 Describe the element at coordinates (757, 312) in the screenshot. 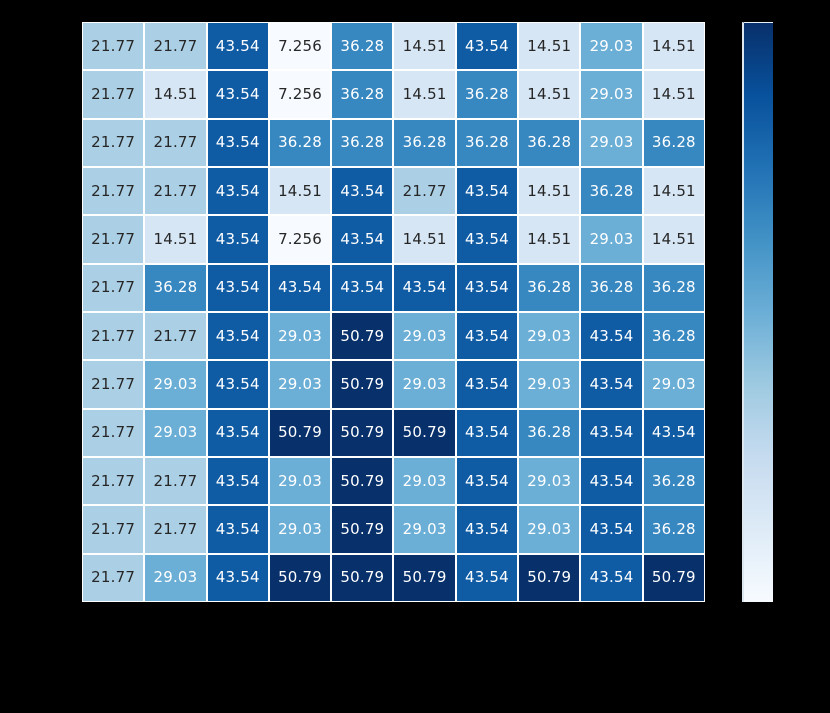

I see `colorbar` at that location.